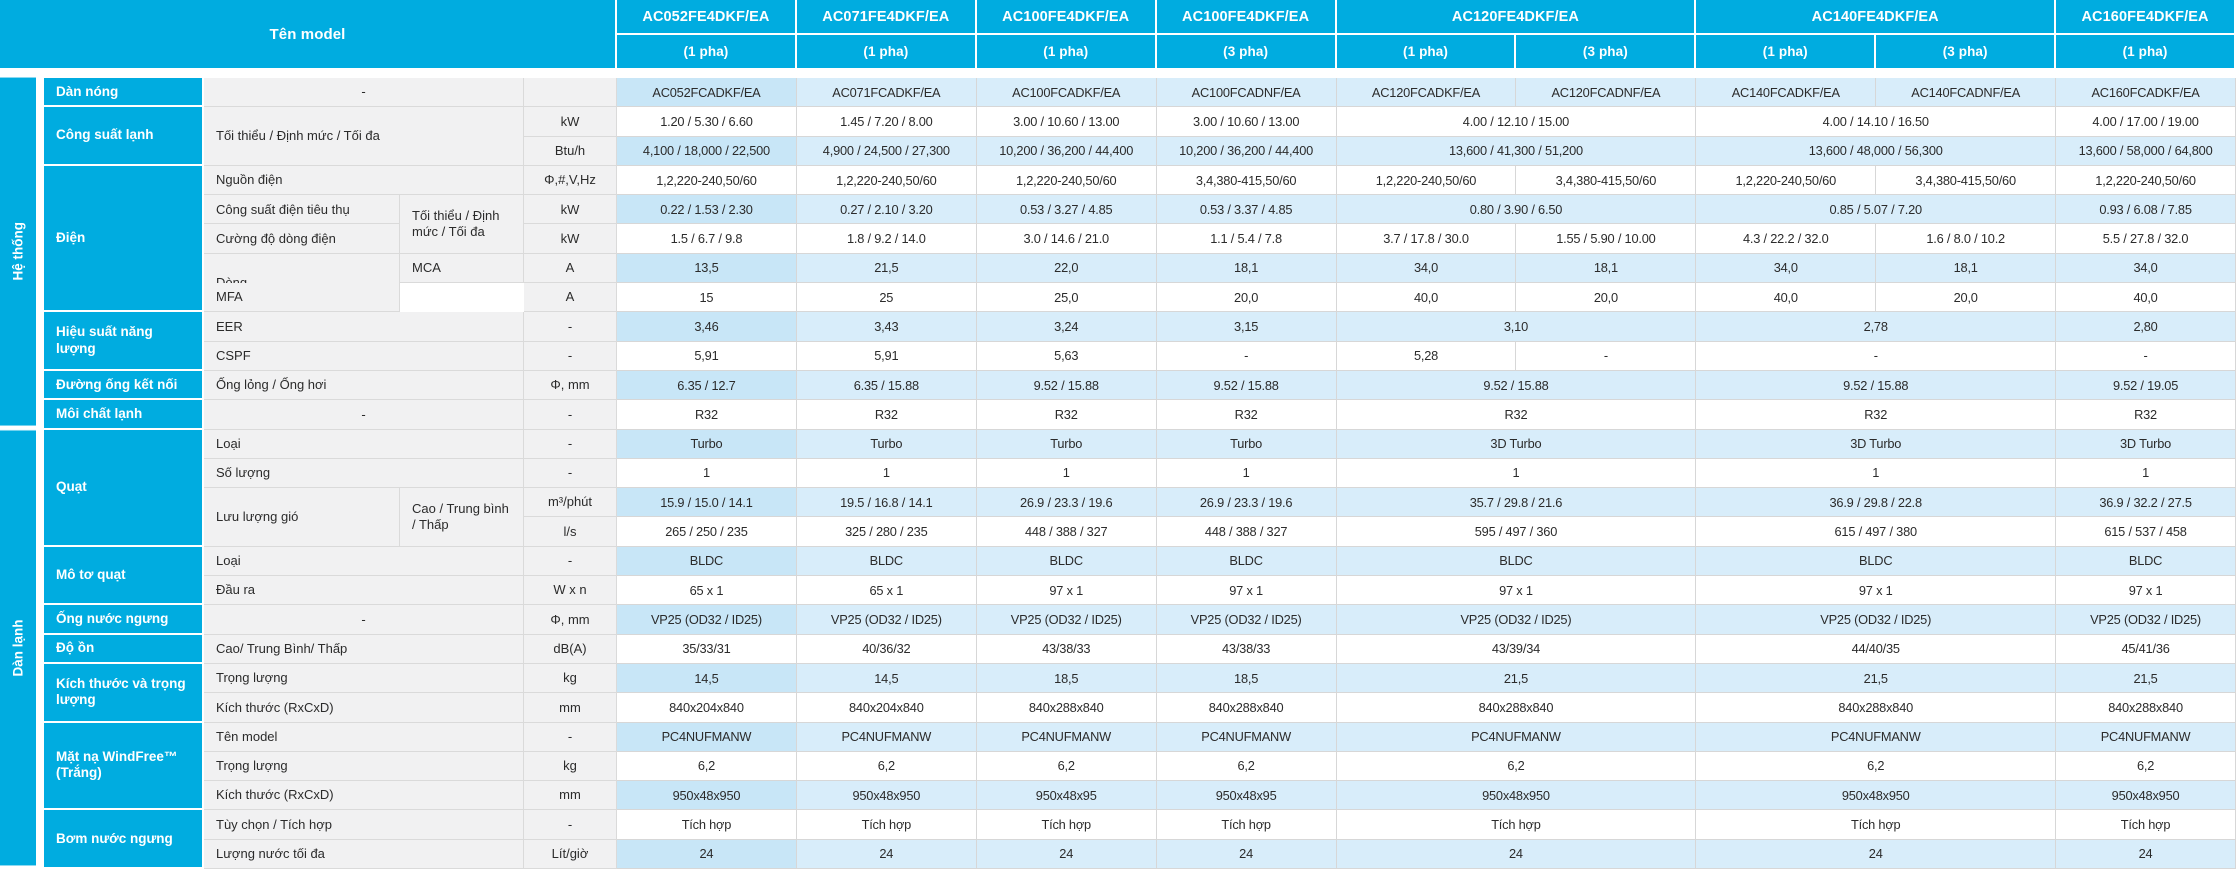 This screenshot has width=2236, height=869. Describe the element at coordinates (1426, 239) in the screenshot. I see `data-cell: 3.7 / 17.8 / 30.0` at that location.